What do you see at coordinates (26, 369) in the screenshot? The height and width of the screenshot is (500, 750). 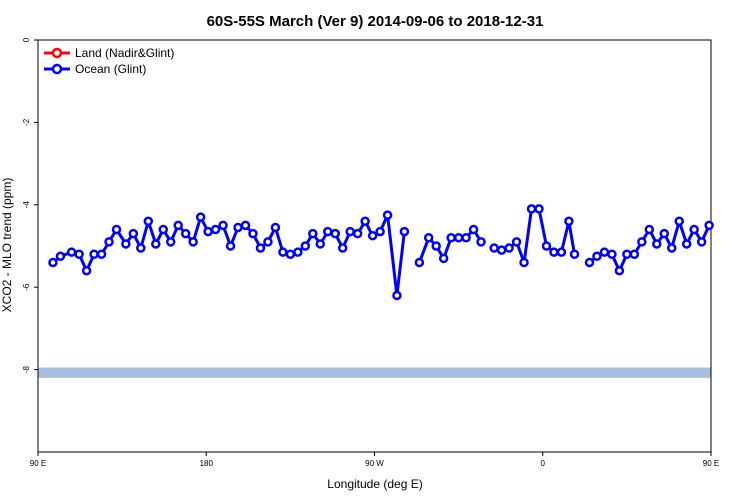 I see `y-tick-label: -8` at bounding box center [26, 369].